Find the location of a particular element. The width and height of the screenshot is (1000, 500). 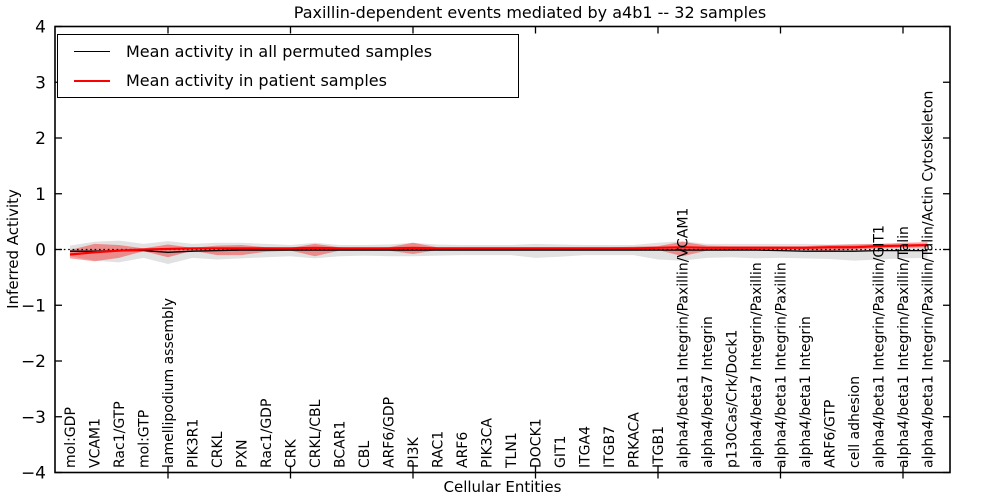

x-tick-label: alpha4/beta7 Integrin/Paxillin is located at coordinates (757, 365).